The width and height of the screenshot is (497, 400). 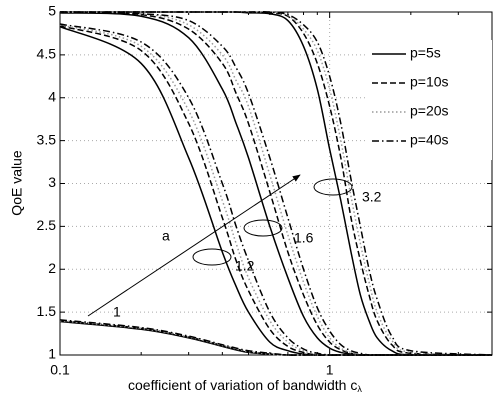 I want to click on x-axis-label: coefficient of variation of bandwidth cλ, so click(x=245, y=386).